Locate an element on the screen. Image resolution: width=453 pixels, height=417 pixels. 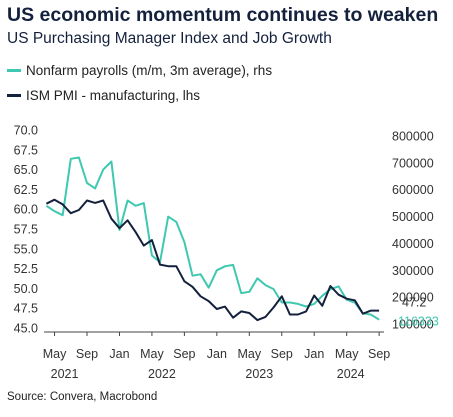
y-right-tick-label: 600000 is located at coordinates (413, 190).